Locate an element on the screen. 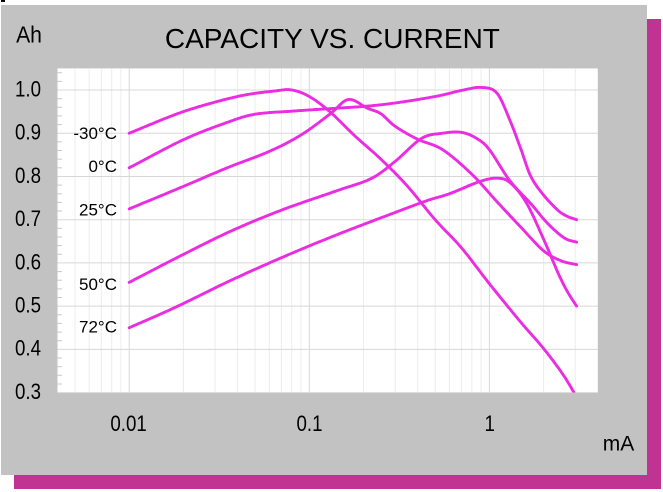  svg-text: 1.0 is located at coordinates (28, 90).